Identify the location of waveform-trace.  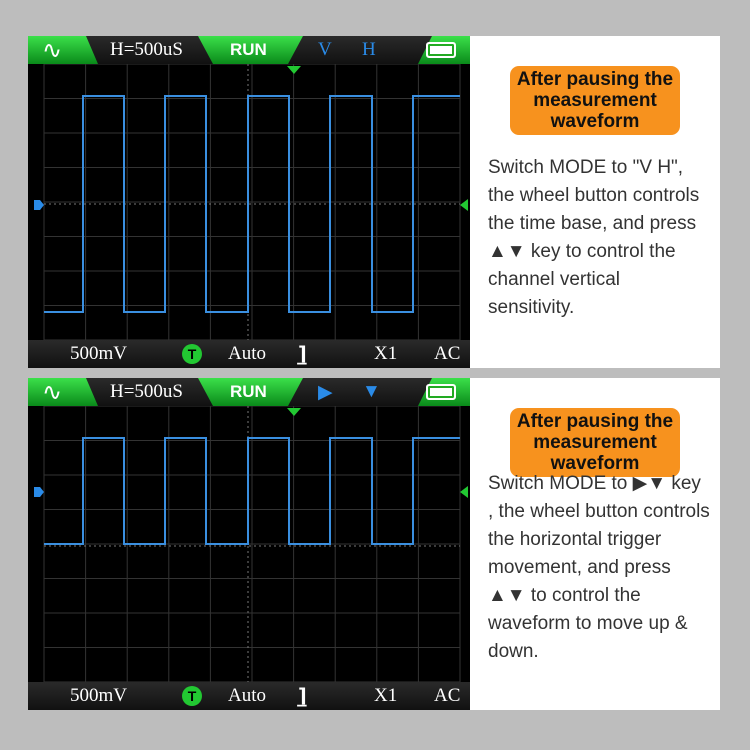
(252, 491).